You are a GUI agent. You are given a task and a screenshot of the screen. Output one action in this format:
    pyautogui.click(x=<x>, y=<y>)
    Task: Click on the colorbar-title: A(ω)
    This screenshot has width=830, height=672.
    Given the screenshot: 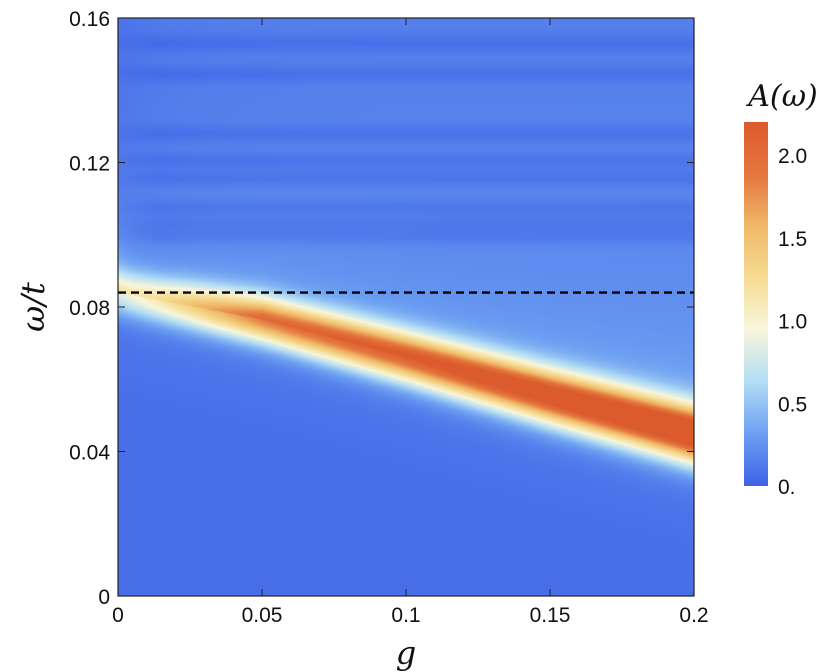 What is the action you would take?
    pyautogui.click(x=781, y=96)
    